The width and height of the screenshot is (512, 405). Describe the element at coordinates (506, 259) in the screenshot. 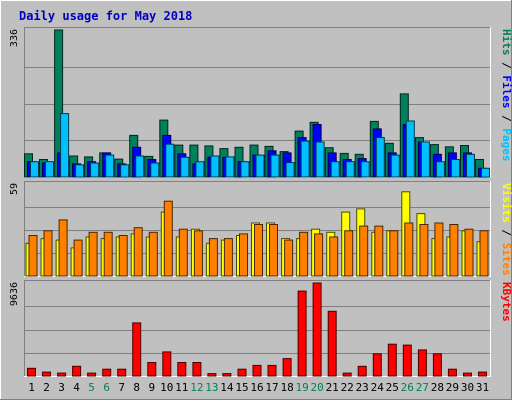

I see `legend-item-sites: Sites` at that location.